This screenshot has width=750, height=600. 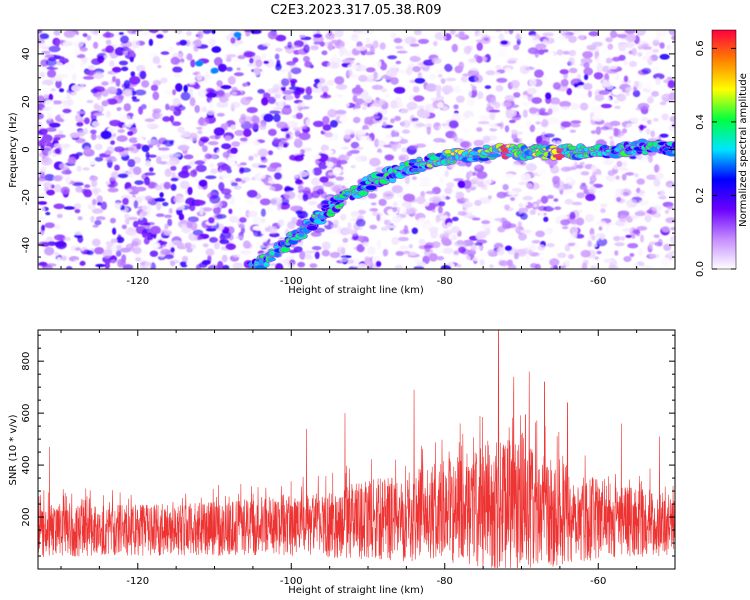 What do you see at coordinates (26, 101) in the screenshot?
I see `y-tick-label: 20` at bounding box center [26, 101].